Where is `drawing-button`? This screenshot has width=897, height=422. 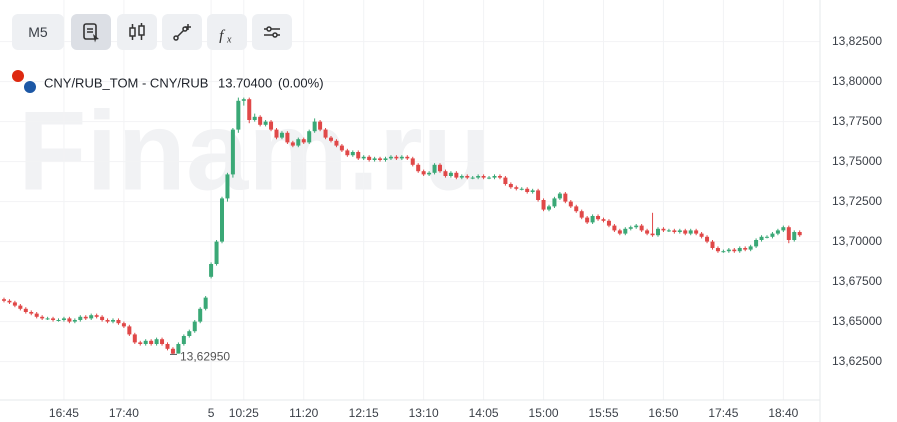
drawing-button is located at coordinates (182, 32).